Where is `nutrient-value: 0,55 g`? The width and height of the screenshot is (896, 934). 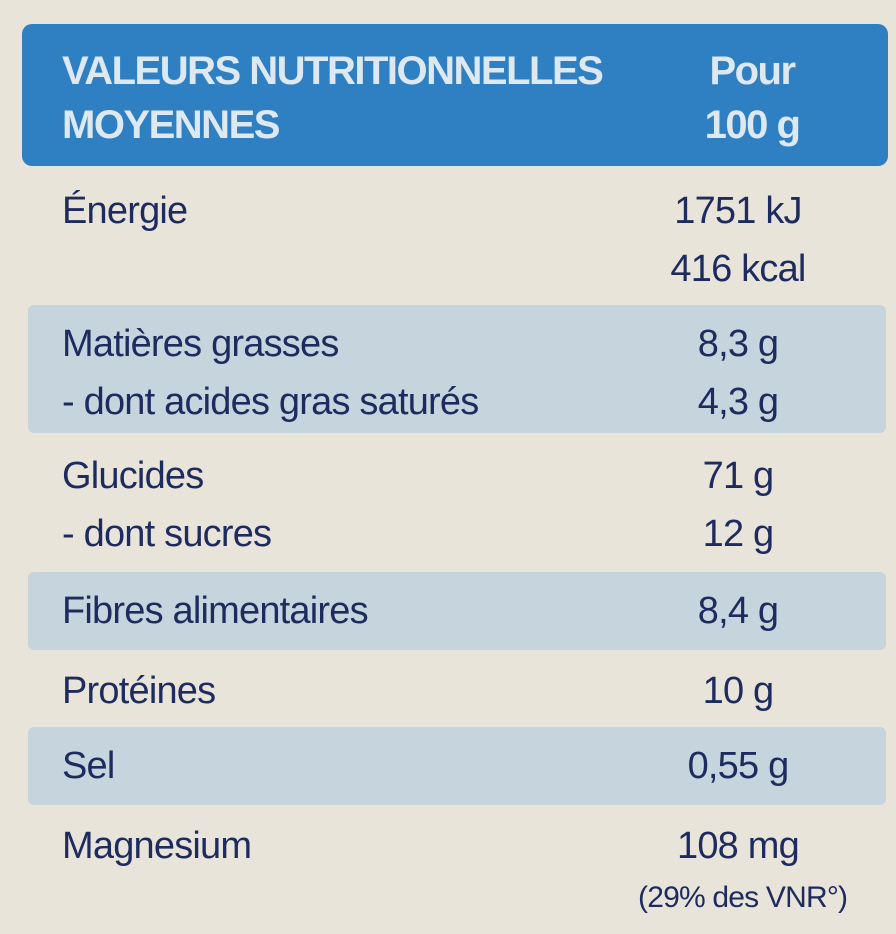
nutrient-value: 0,55 g is located at coordinates (738, 766).